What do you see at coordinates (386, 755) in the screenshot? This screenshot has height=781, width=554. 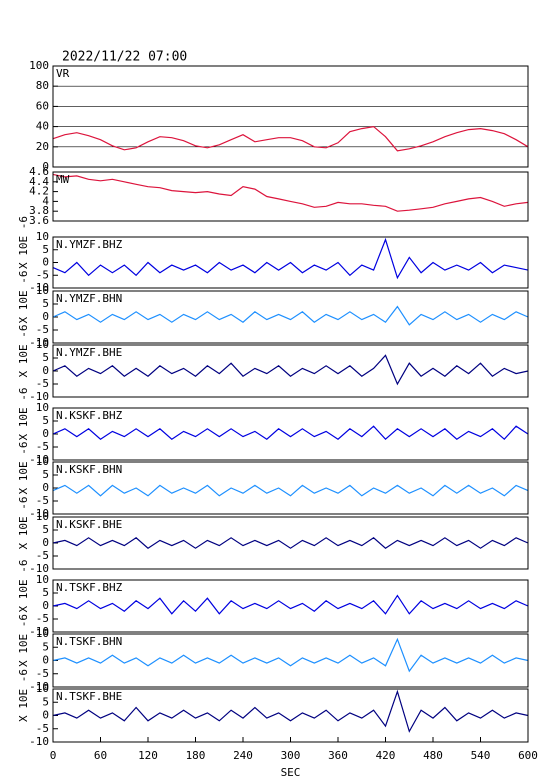 I see `x-tick-label: 420` at bounding box center [386, 755].